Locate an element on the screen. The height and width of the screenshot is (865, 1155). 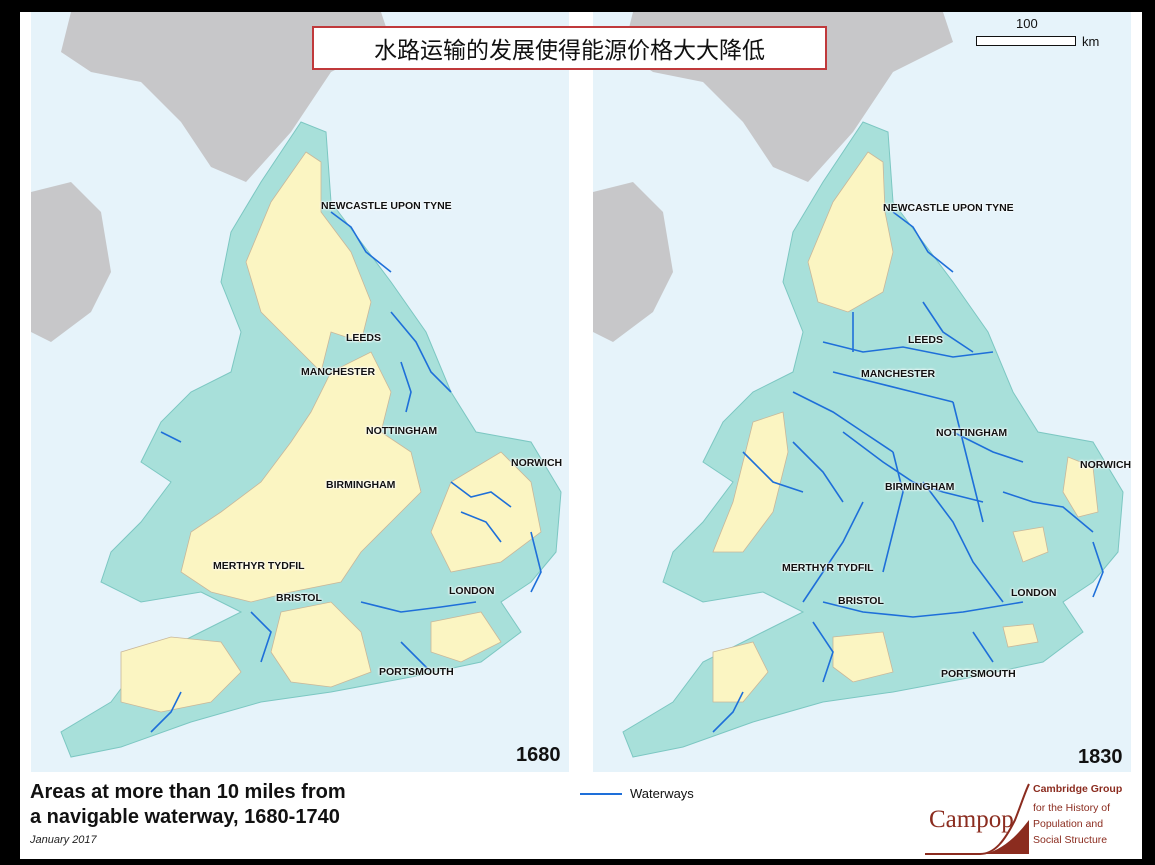
far-area-essex is located at coordinates (1030, 544).